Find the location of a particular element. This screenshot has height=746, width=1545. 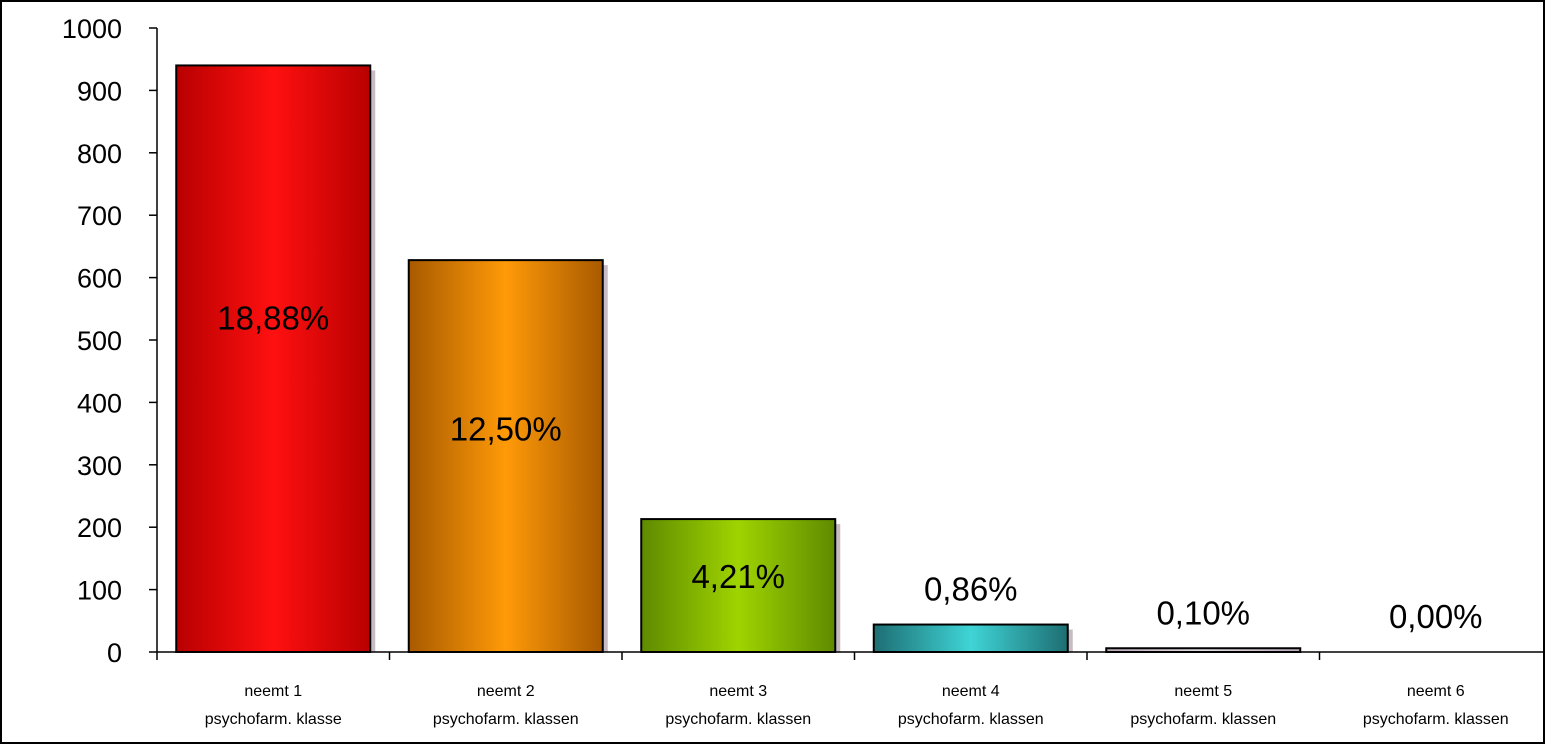

y-tick-label: 700 is located at coordinates (99, 216).